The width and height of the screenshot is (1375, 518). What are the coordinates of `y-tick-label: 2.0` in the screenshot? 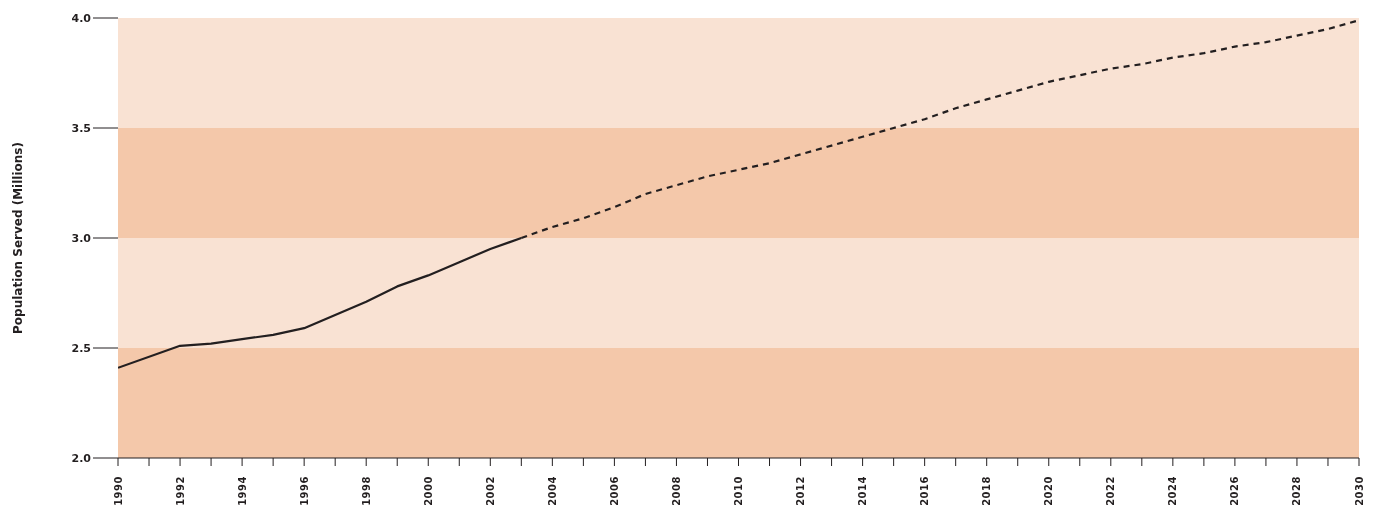 It's located at (81, 458).